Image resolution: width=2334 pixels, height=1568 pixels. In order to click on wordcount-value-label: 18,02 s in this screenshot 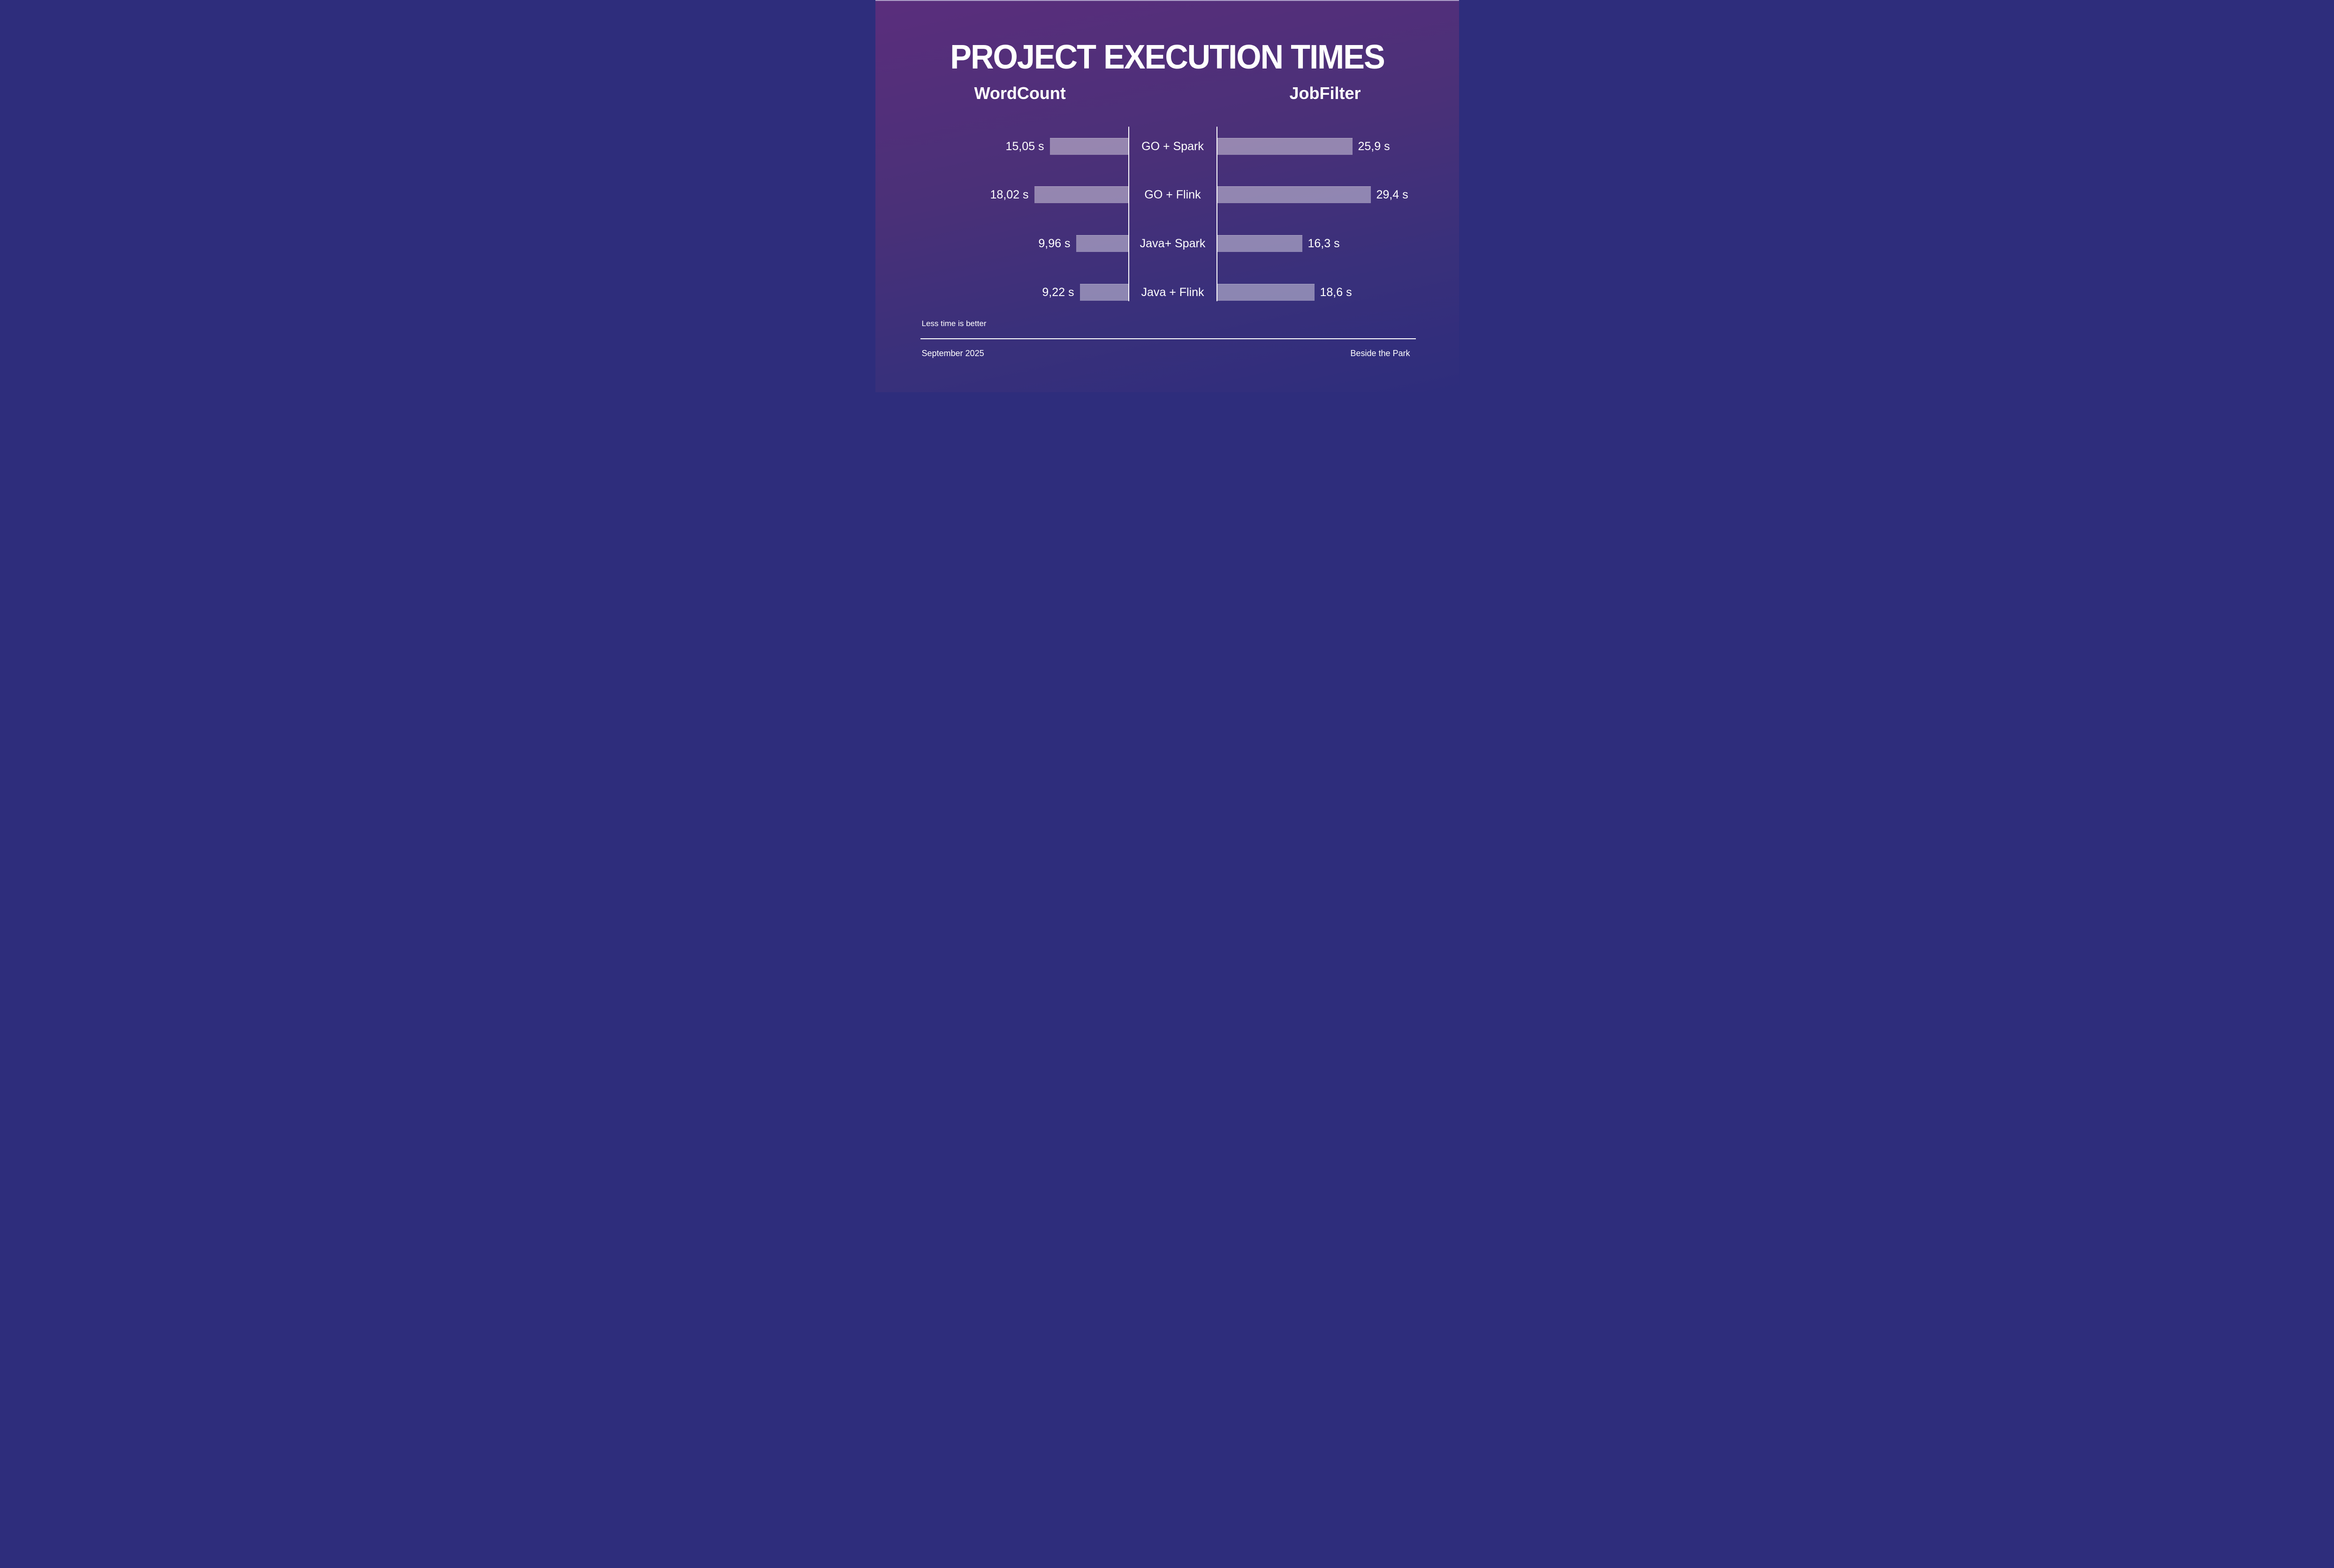, I will do `click(1009, 194)`.